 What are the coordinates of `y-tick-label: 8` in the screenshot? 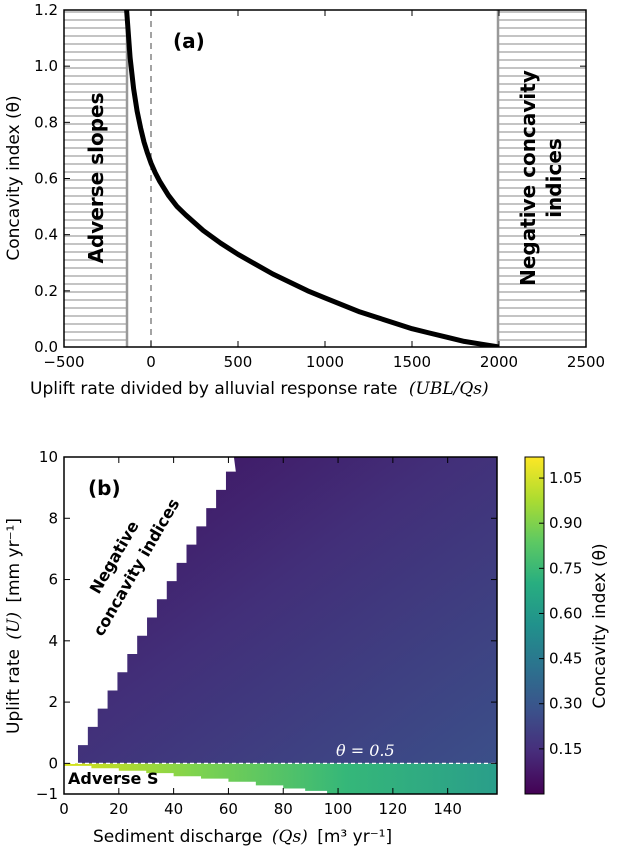 It's located at (53, 518).